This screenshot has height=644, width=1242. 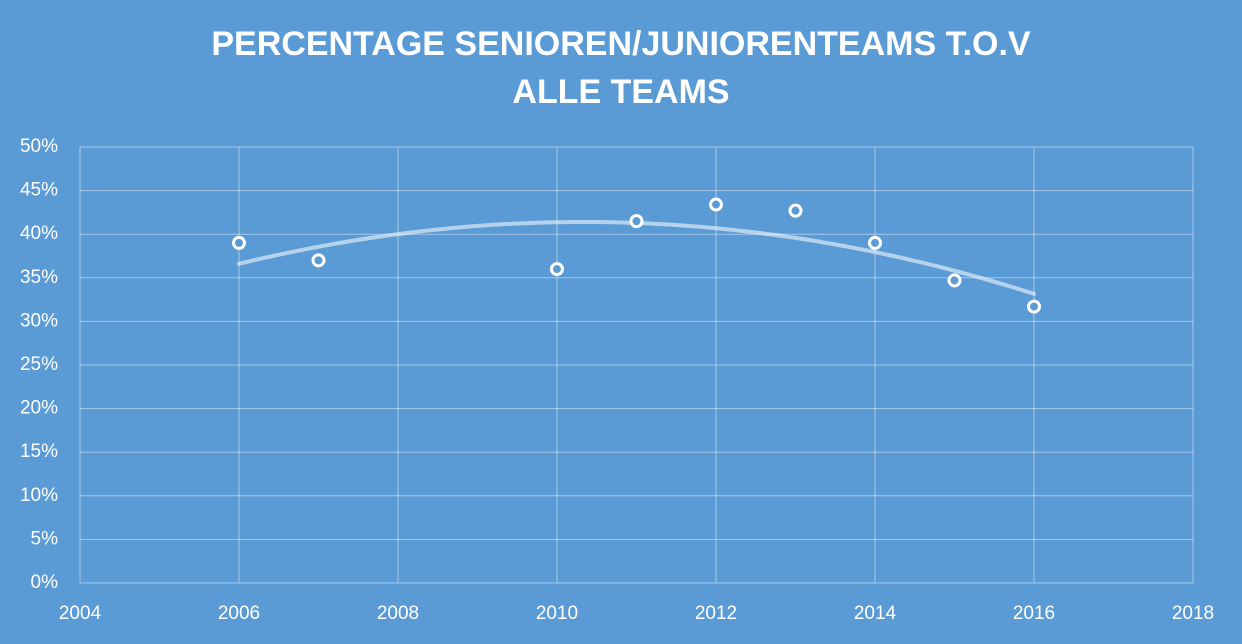 What do you see at coordinates (45, 538) in the screenshot?
I see `y-tick-label: 5%` at bounding box center [45, 538].